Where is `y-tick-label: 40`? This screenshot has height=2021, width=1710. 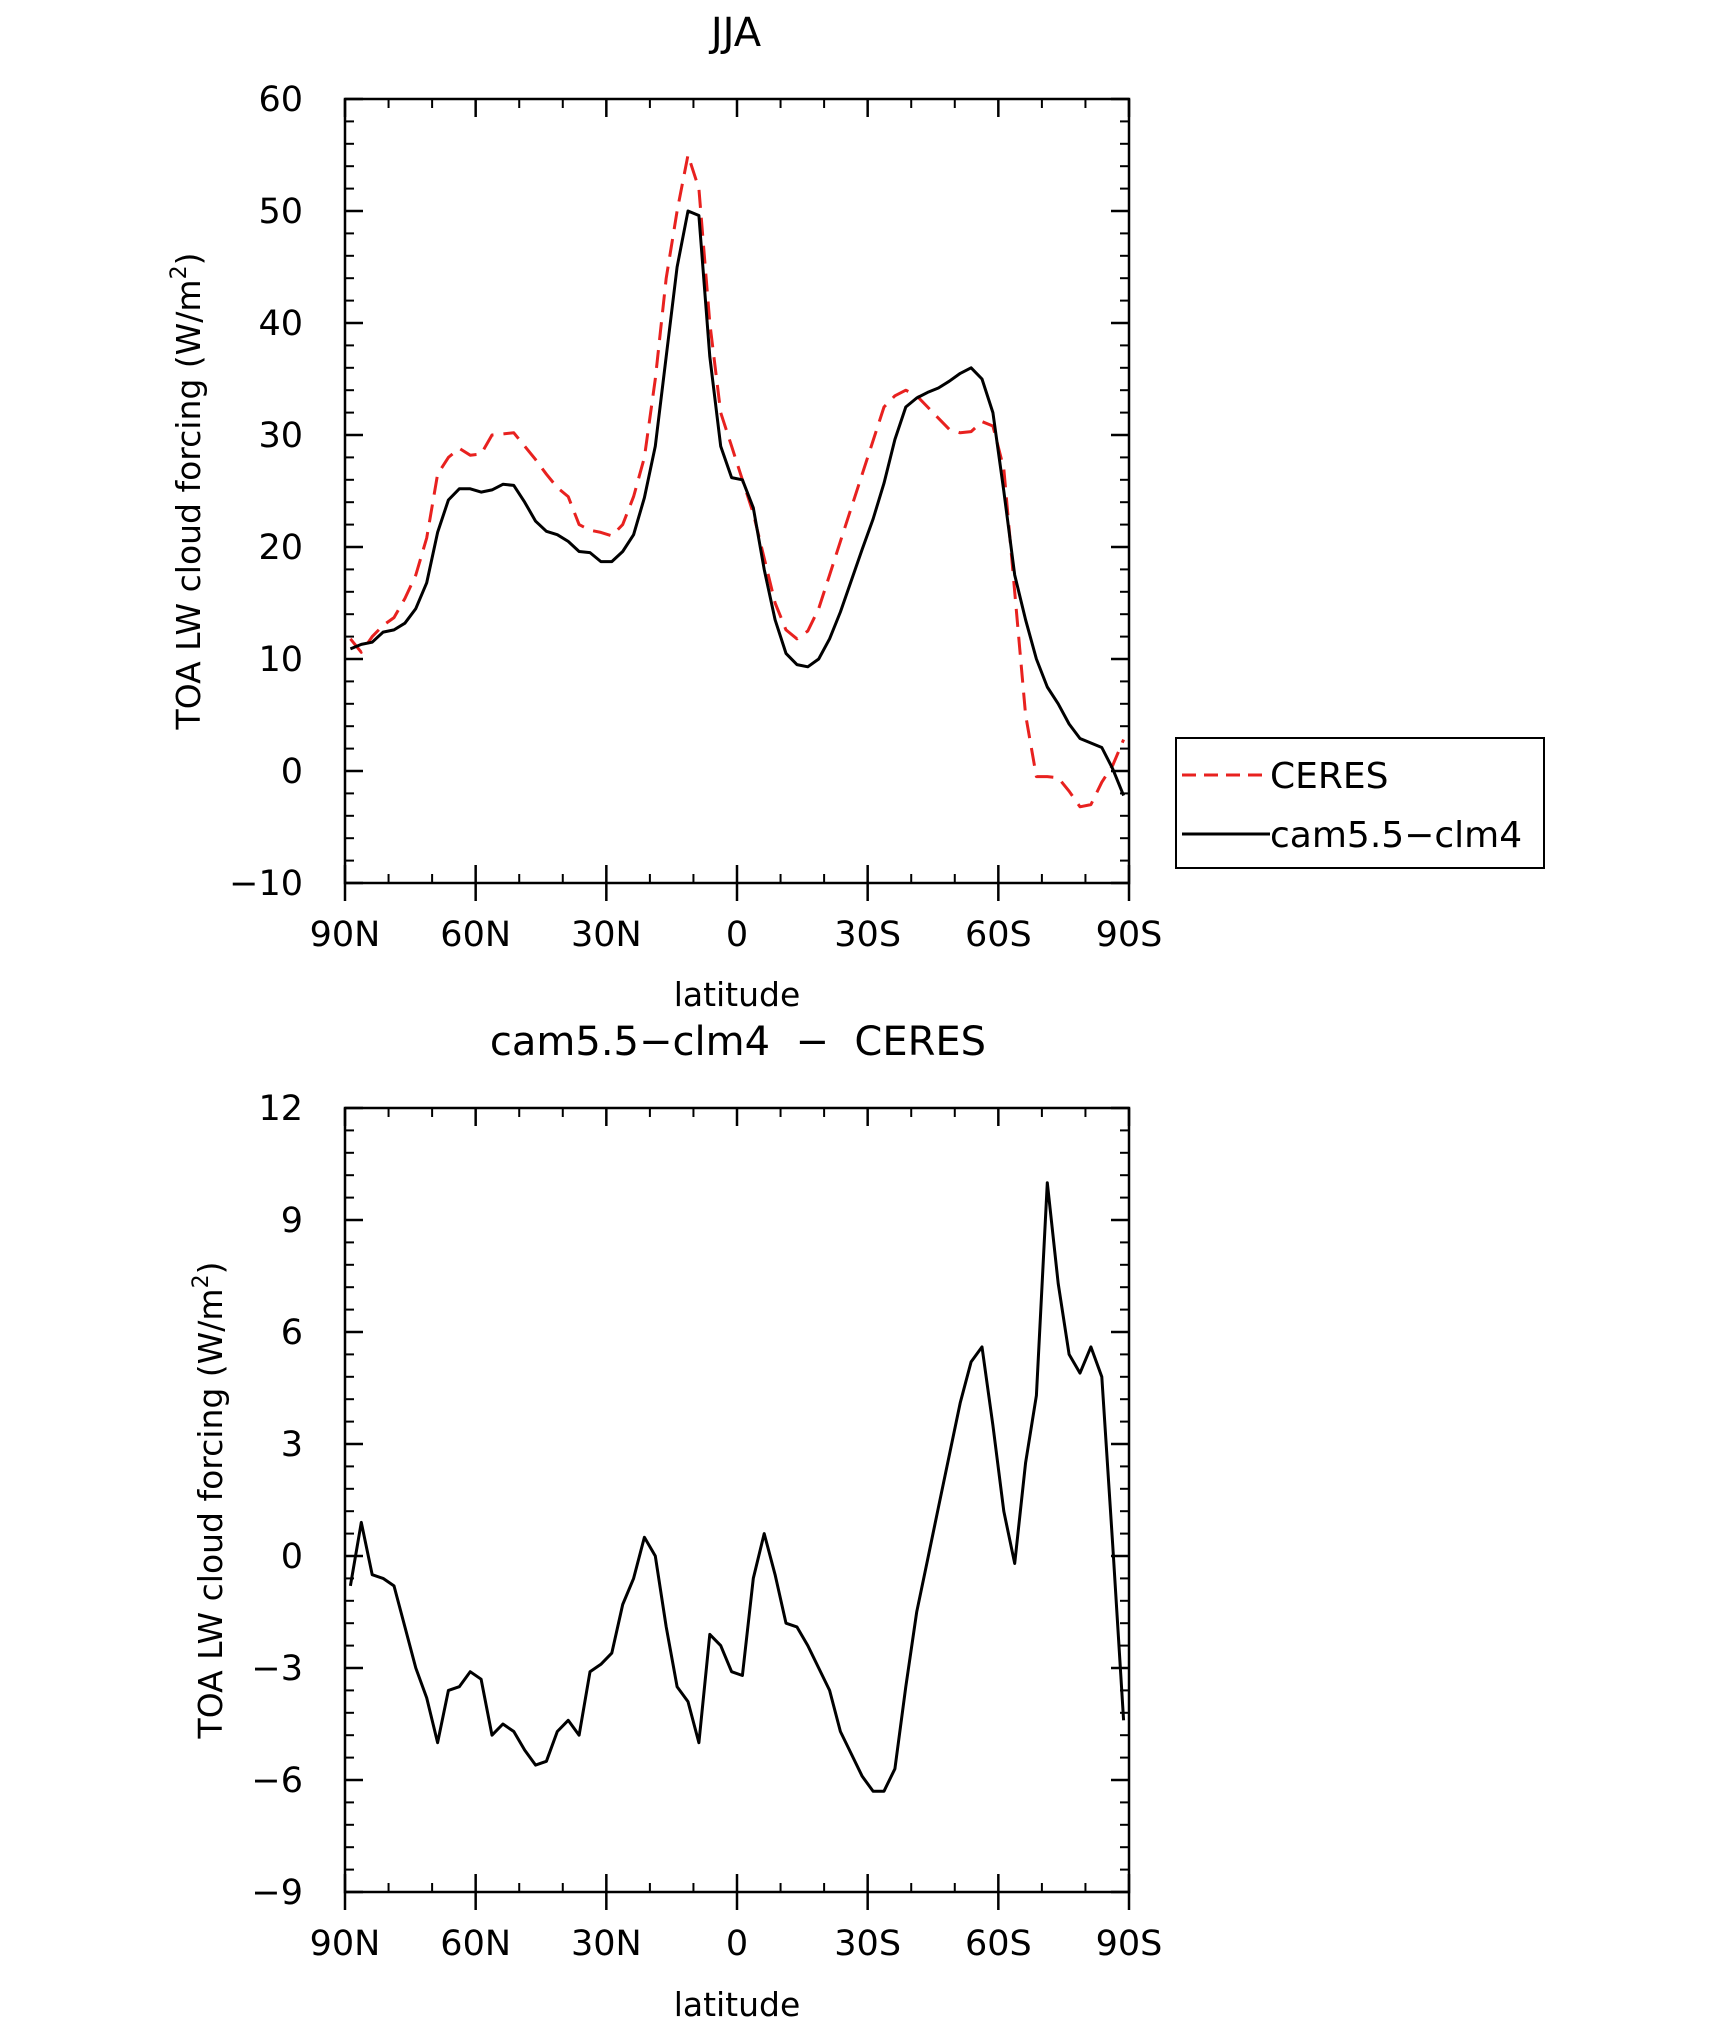 y-tick-label: 40 is located at coordinates (280, 324).